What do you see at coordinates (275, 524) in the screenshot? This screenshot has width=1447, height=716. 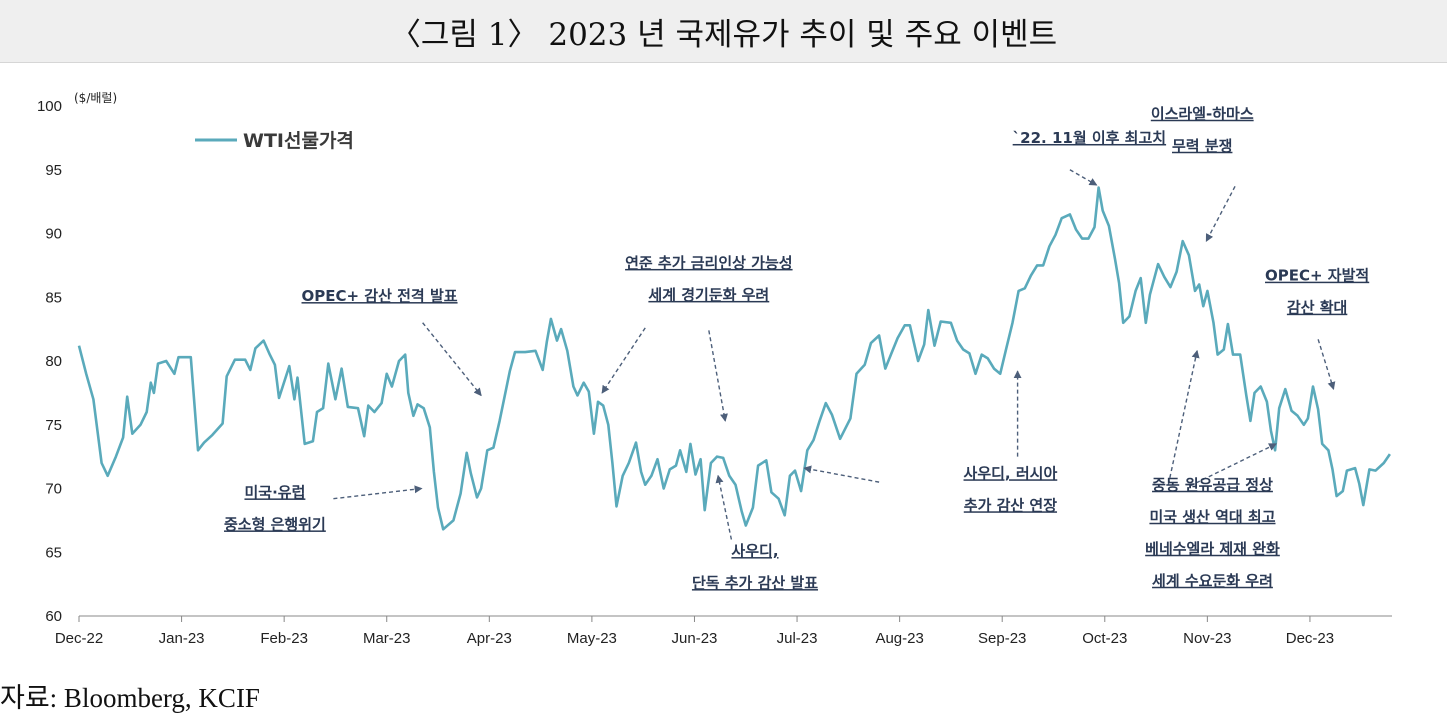 I see `annotation-text: 중소형 은행위기` at bounding box center [275, 524].